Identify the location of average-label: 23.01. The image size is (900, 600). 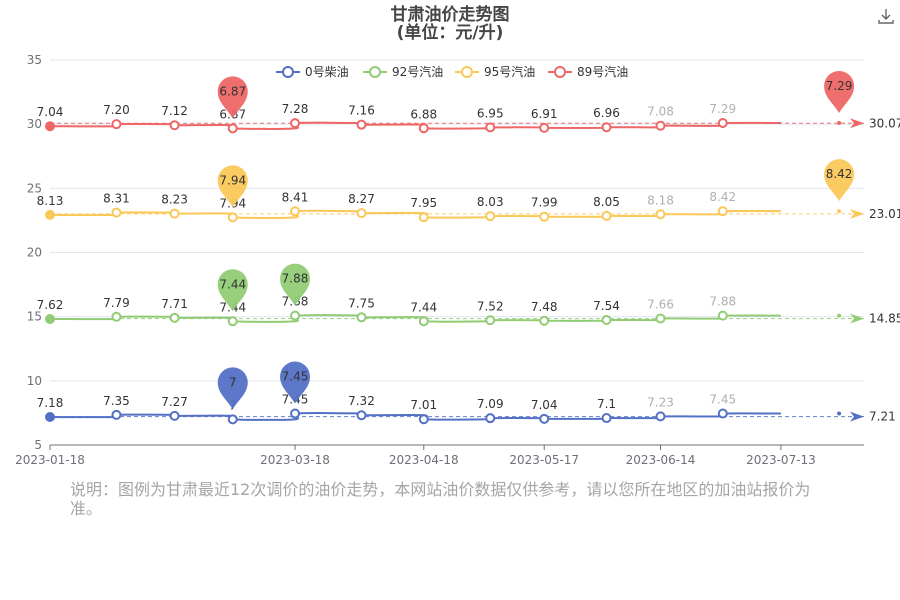
(884, 214).